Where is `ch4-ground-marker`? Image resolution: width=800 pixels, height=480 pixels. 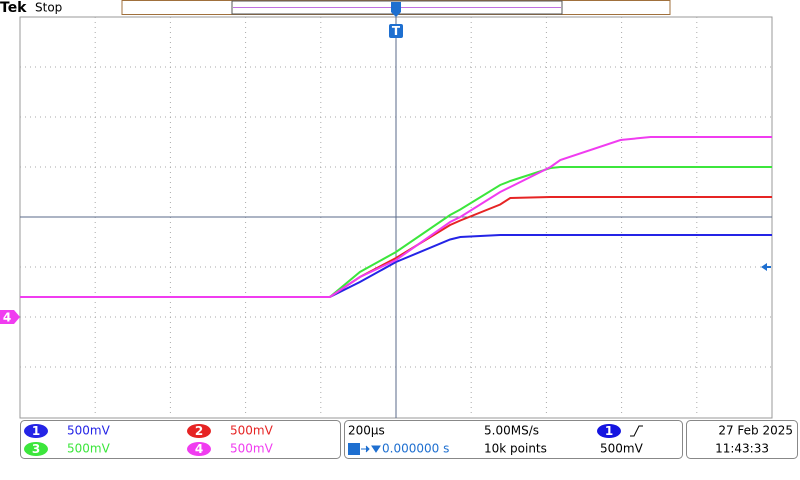 ch4-ground-marker is located at coordinates (10, 317).